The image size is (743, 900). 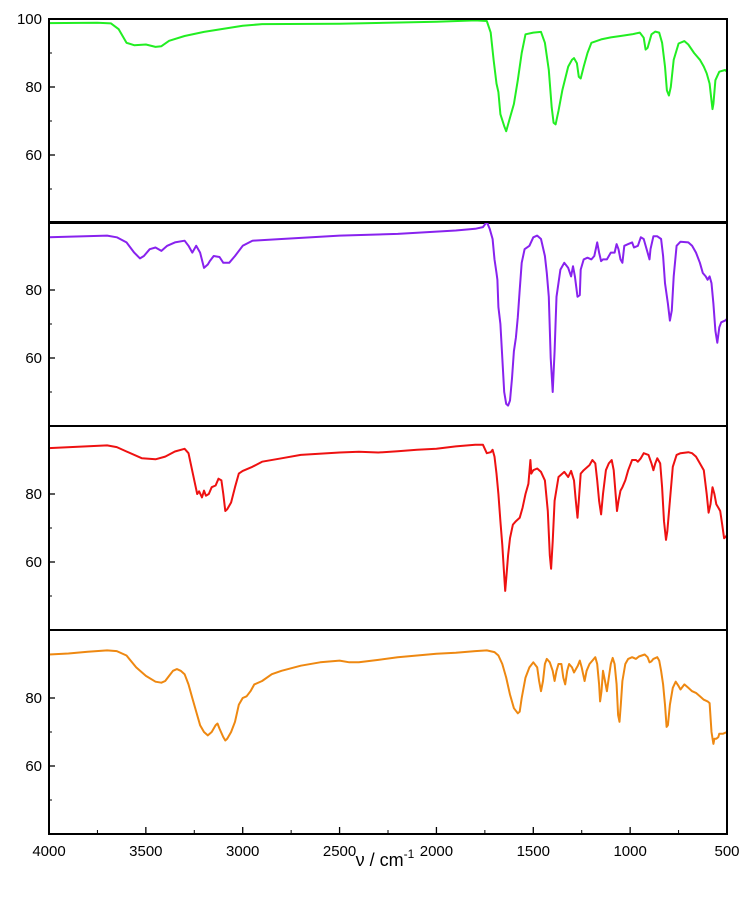 I want to click on x-tick-label: 500, so click(x=726, y=851).